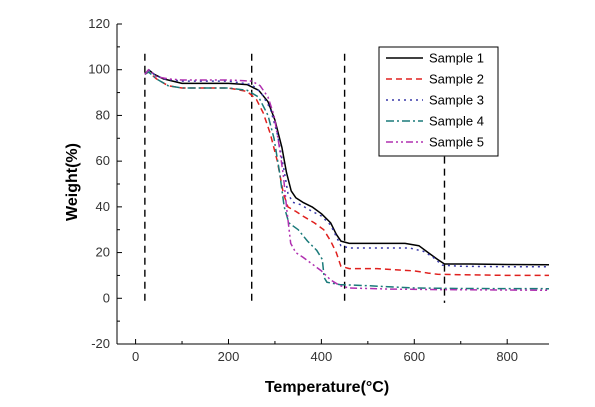 This screenshot has height=407, width=595. What do you see at coordinates (103, 160) in the screenshot?
I see `y-tick-label: 60` at bounding box center [103, 160].